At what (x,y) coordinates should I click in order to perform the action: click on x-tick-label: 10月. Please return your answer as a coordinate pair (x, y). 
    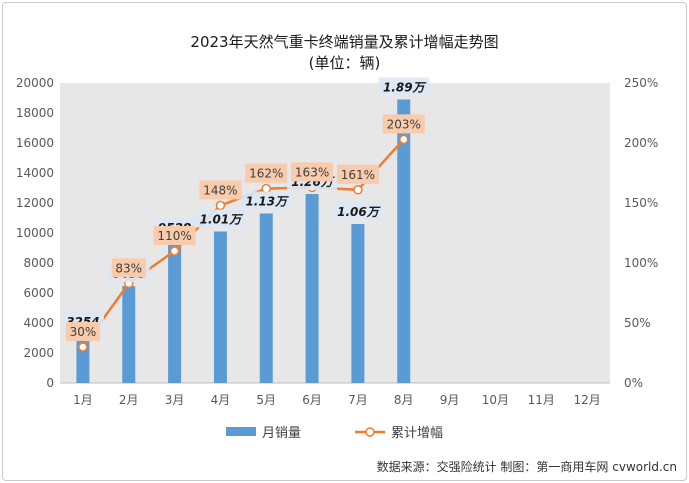
    Looking at the image, I should click on (495, 400).